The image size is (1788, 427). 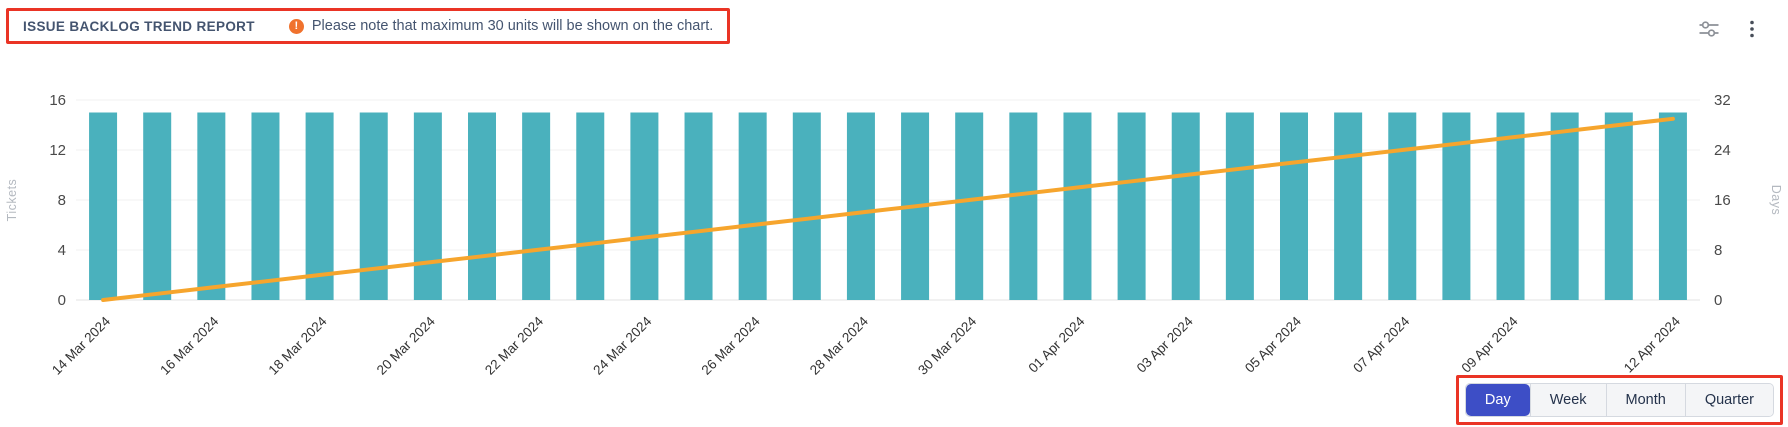 What do you see at coordinates (1722, 150) in the screenshot?
I see `right-axis-tick: 24` at bounding box center [1722, 150].